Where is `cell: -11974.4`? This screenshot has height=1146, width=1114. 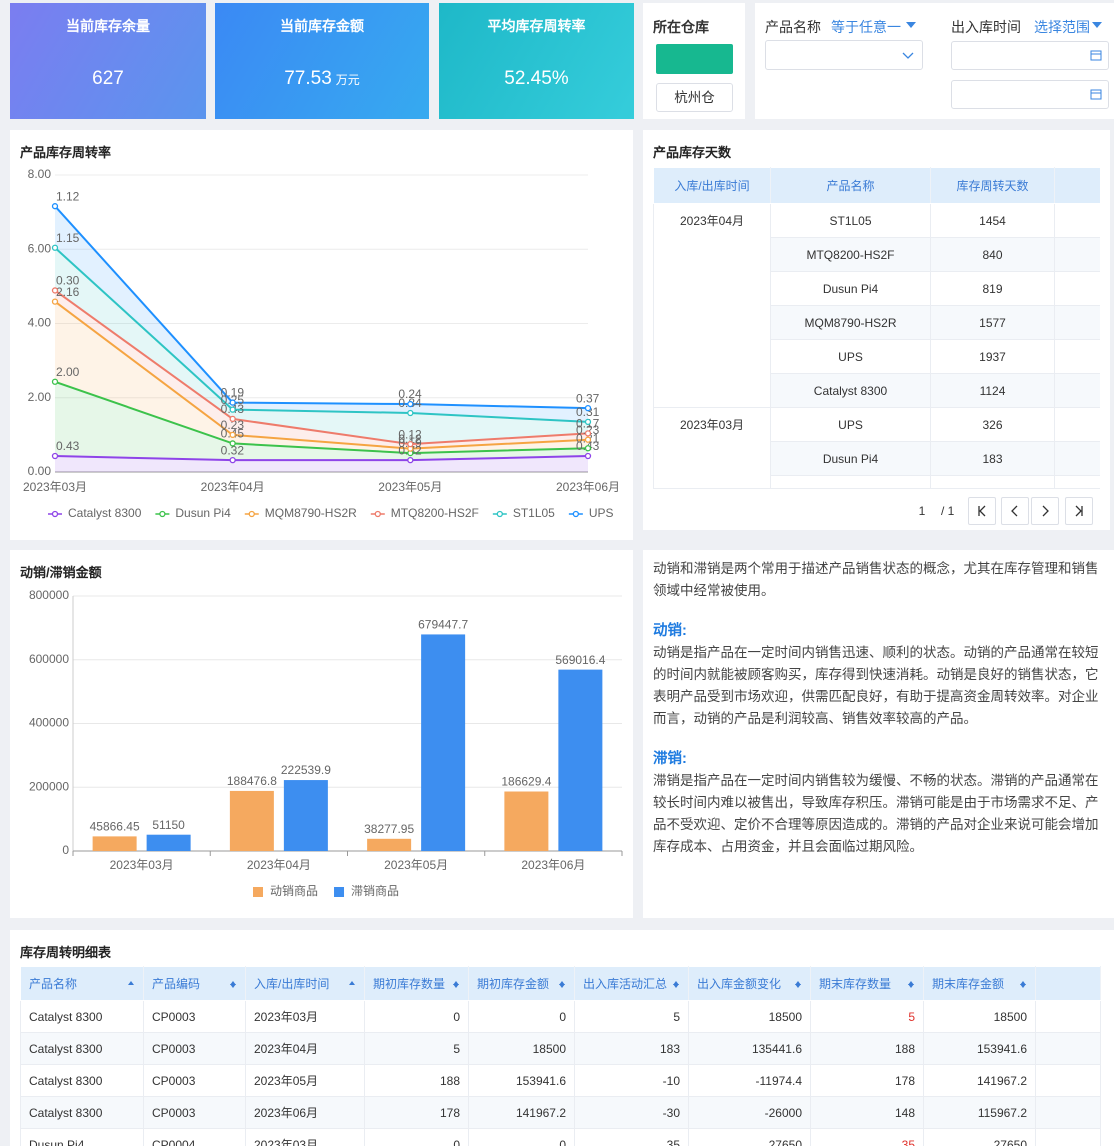
cell: -11974.4 is located at coordinates (749, 1080).